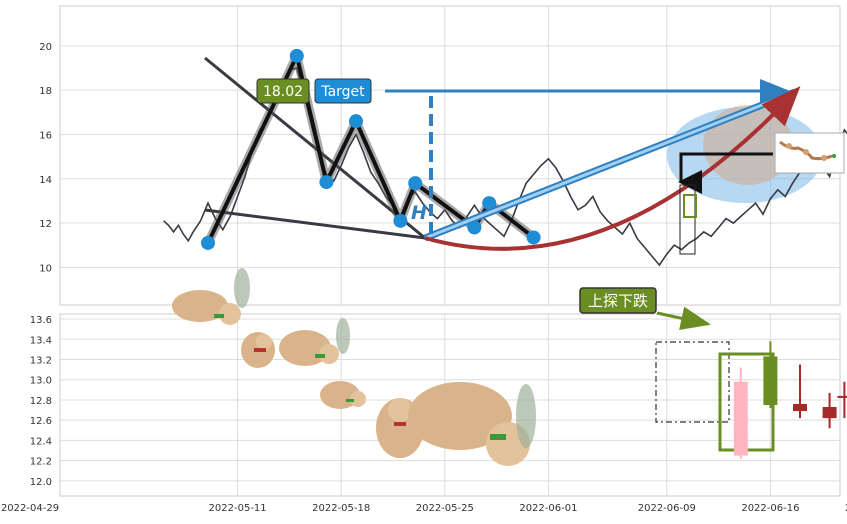 Image resolution: width=847 pixels, height=524 pixels. I want to click on upper-y-tick-label: 12, so click(45, 224).